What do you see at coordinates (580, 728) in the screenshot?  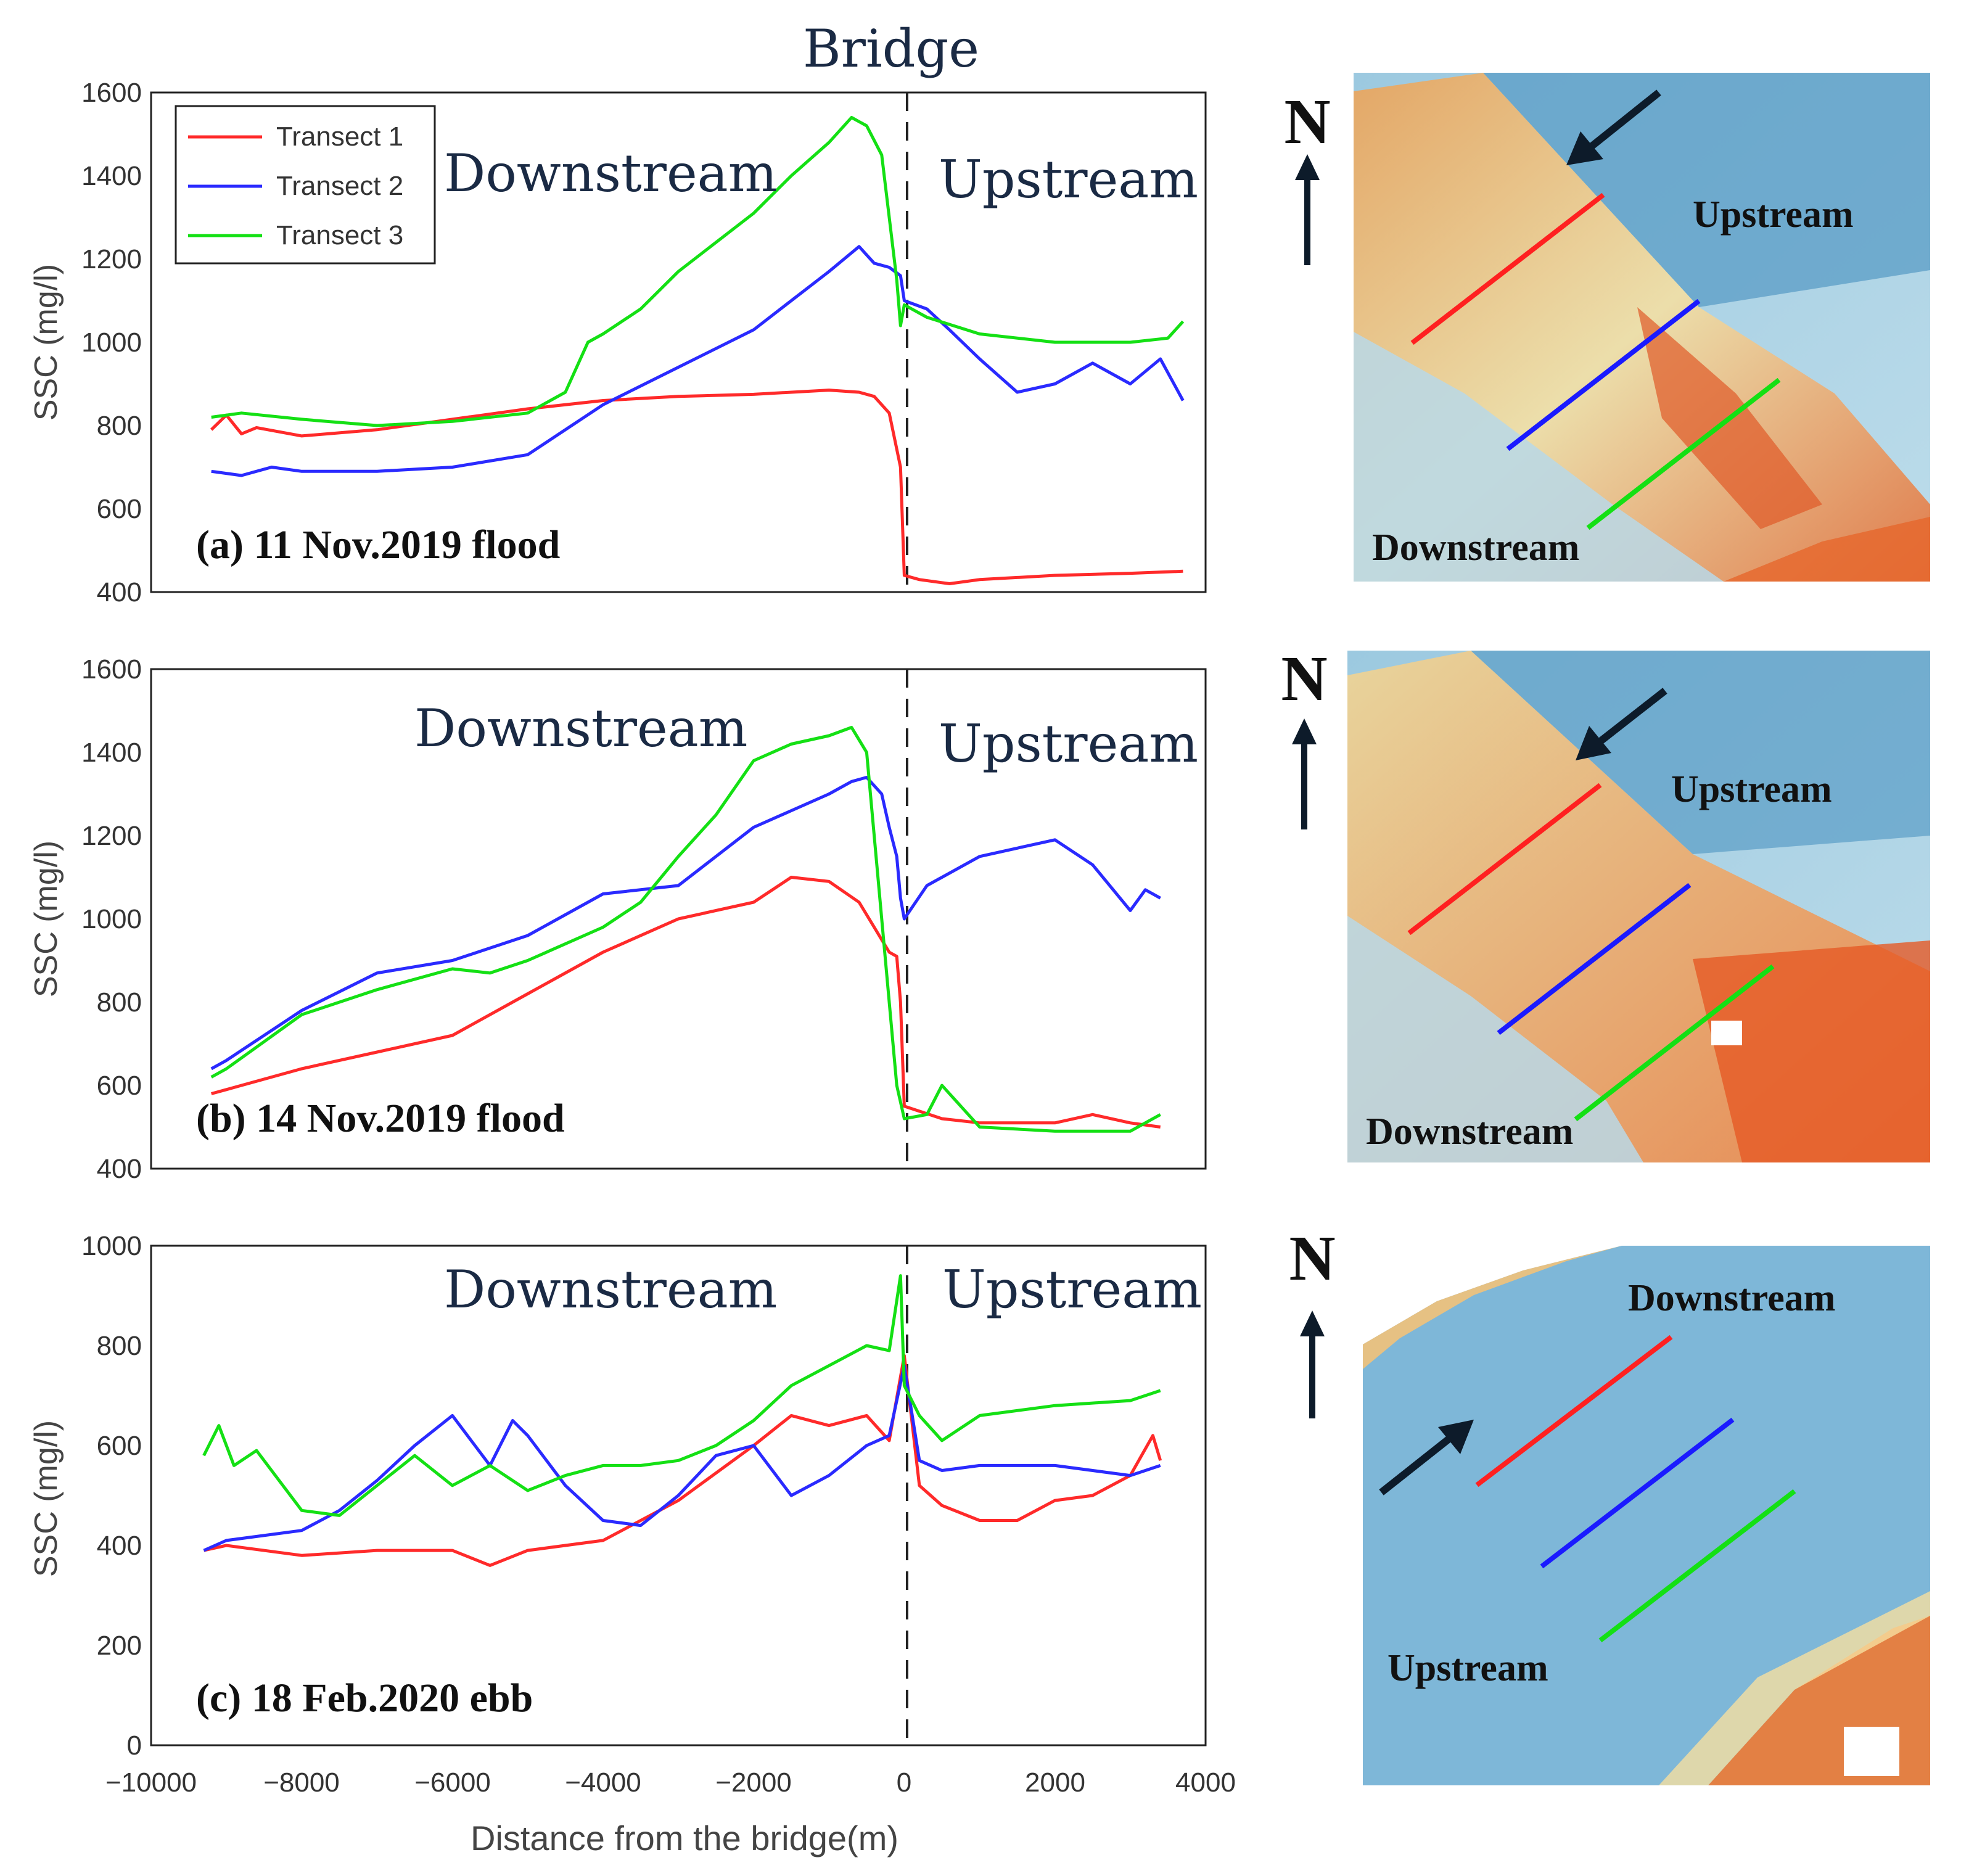 I see `downstream-label-b: Downstream` at bounding box center [580, 728].